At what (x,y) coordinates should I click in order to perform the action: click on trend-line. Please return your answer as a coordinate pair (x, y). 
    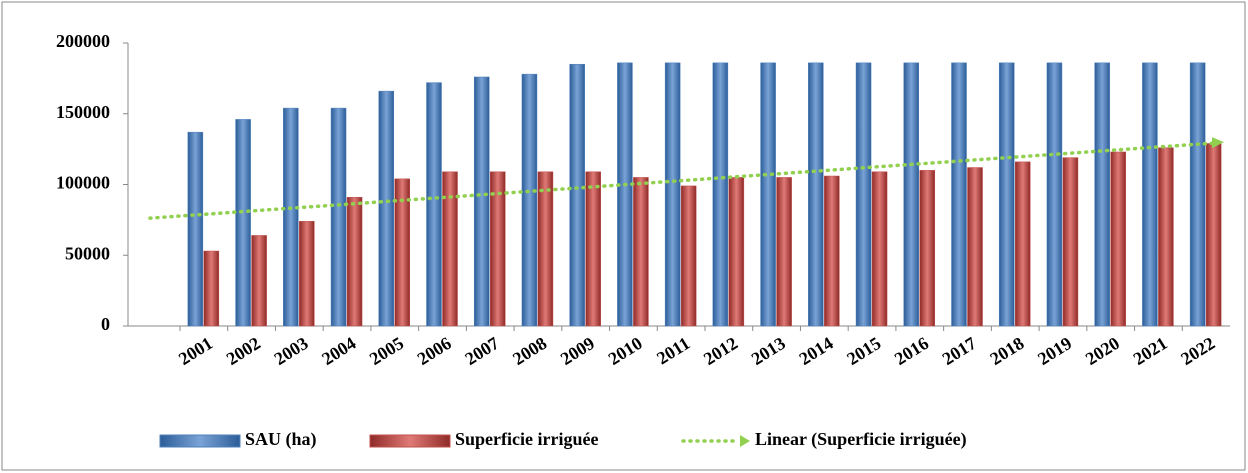
    Looking at the image, I should click on (681, 180).